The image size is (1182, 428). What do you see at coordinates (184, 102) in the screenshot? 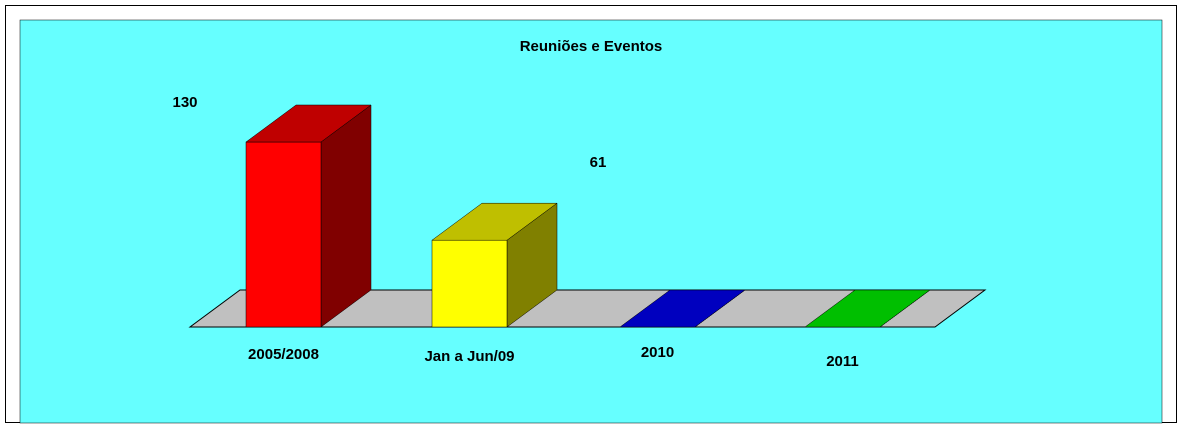
I see `data-label: 130` at bounding box center [184, 102].